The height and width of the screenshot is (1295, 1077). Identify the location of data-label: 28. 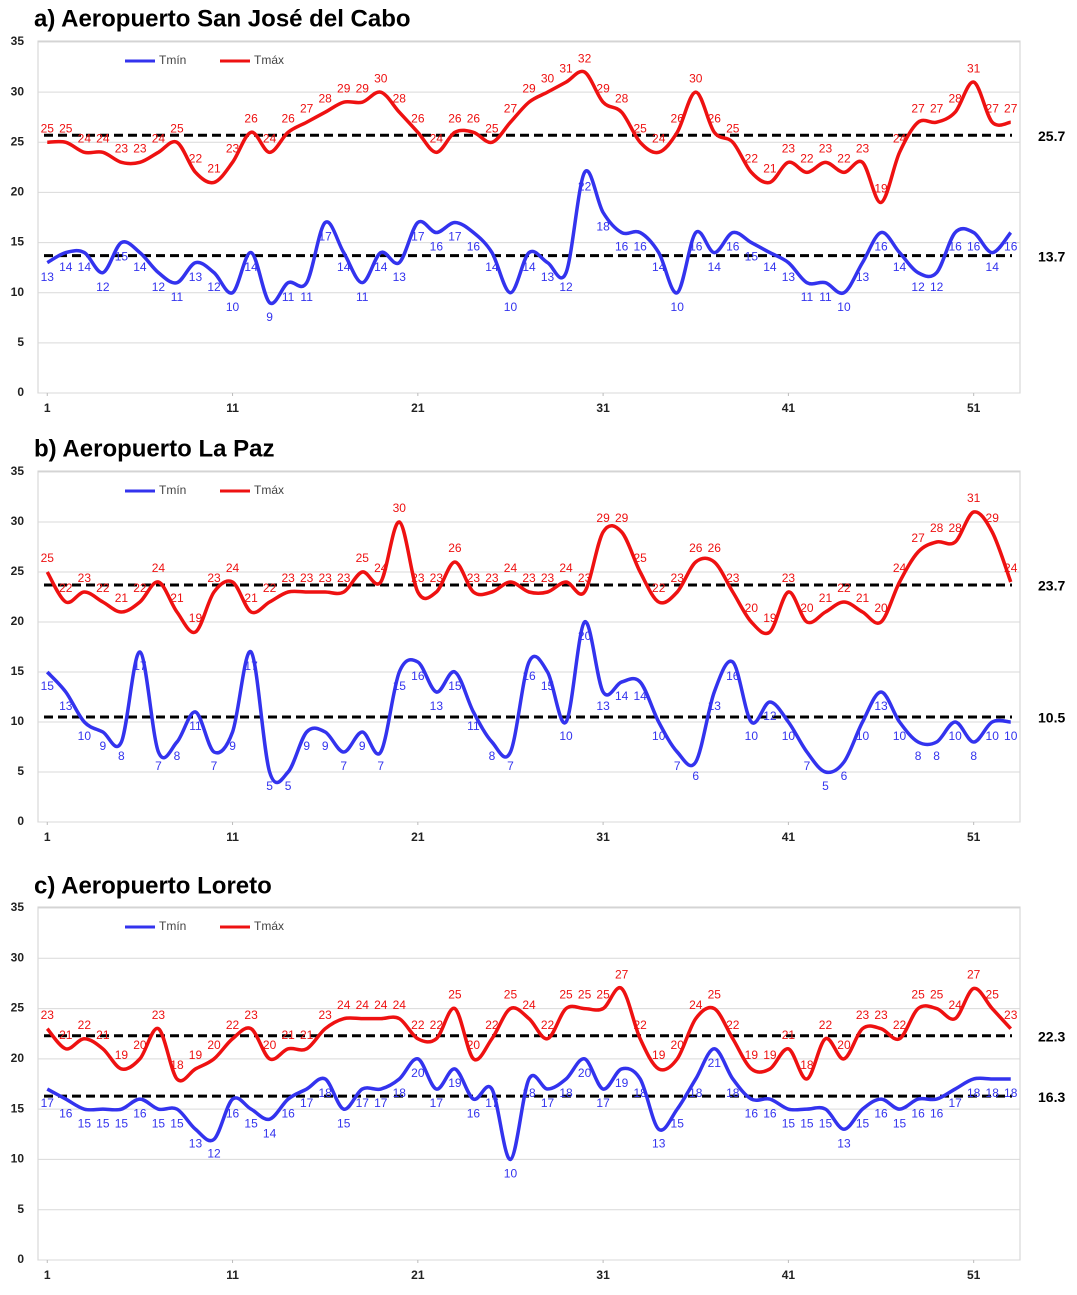
(955, 528).